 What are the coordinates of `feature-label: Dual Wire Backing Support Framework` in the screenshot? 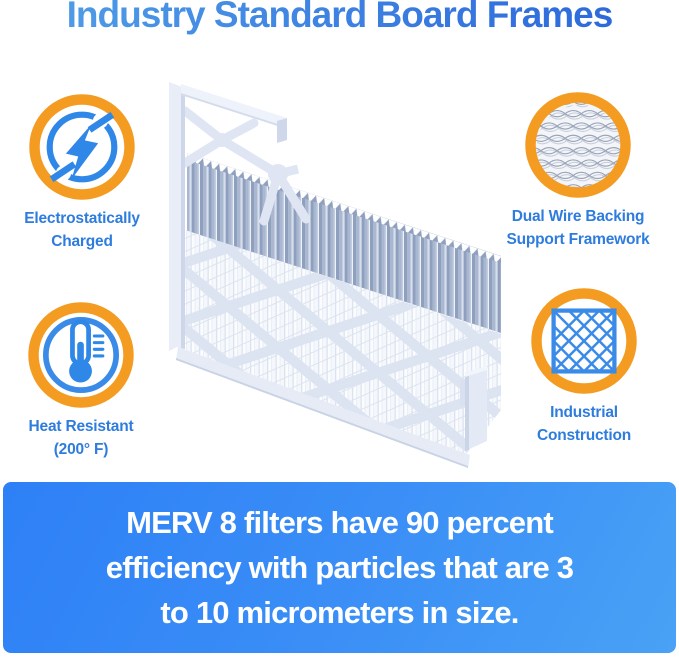 It's located at (577, 228).